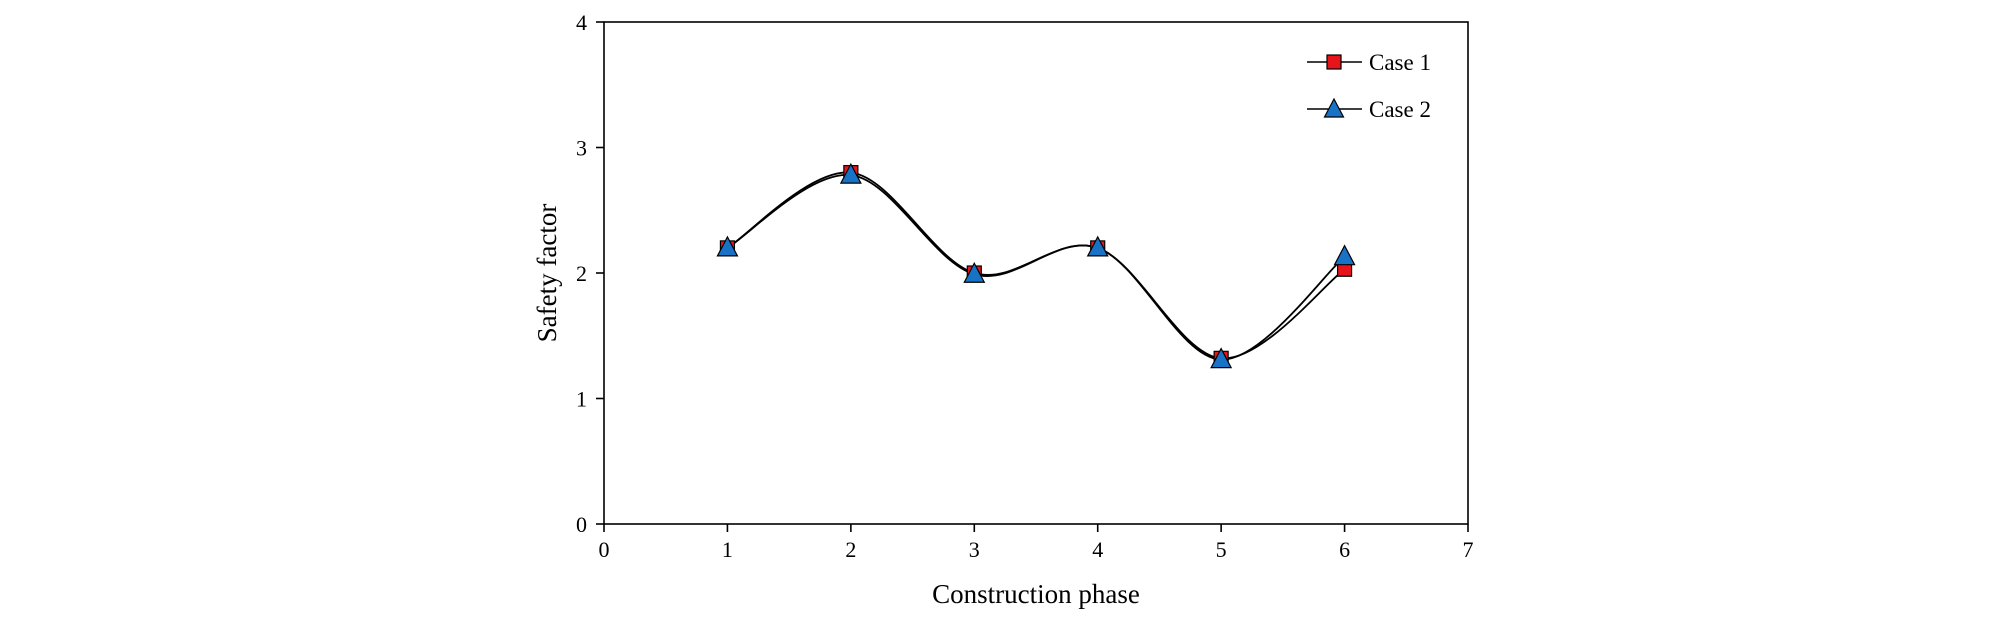 The width and height of the screenshot is (2008, 618). What do you see at coordinates (727, 549) in the screenshot?
I see `x-tick-label-1: 1` at bounding box center [727, 549].